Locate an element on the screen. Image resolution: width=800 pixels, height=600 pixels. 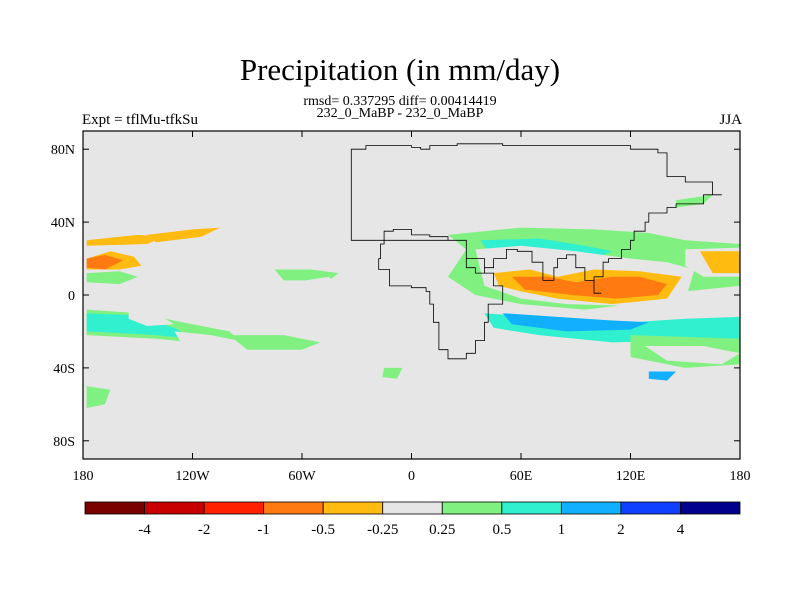
colorbar-label: 0.25 is located at coordinates (442, 530).